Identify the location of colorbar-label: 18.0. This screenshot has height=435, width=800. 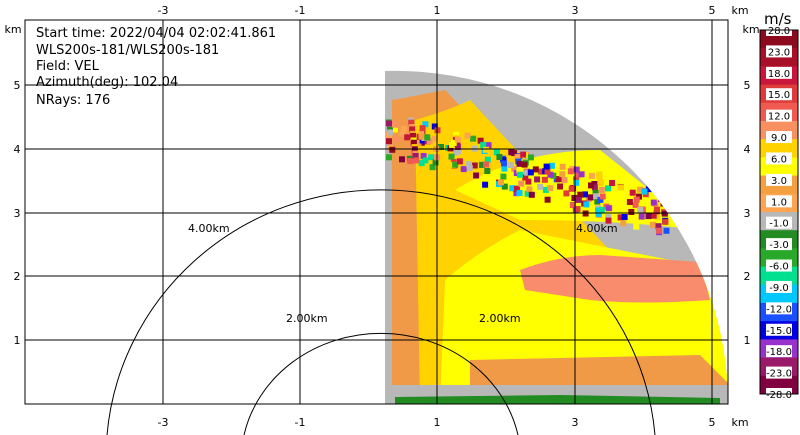
(779, 74).